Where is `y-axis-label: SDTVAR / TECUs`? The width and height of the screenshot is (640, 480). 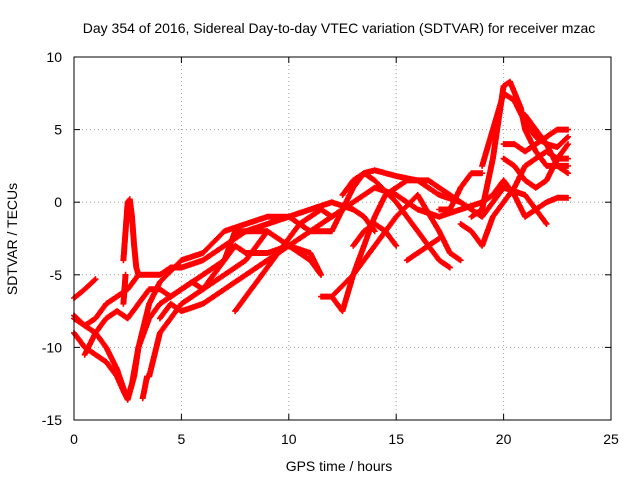 y-axis-label: SDTVAR / TECUs is located at coordinates (12, 239).